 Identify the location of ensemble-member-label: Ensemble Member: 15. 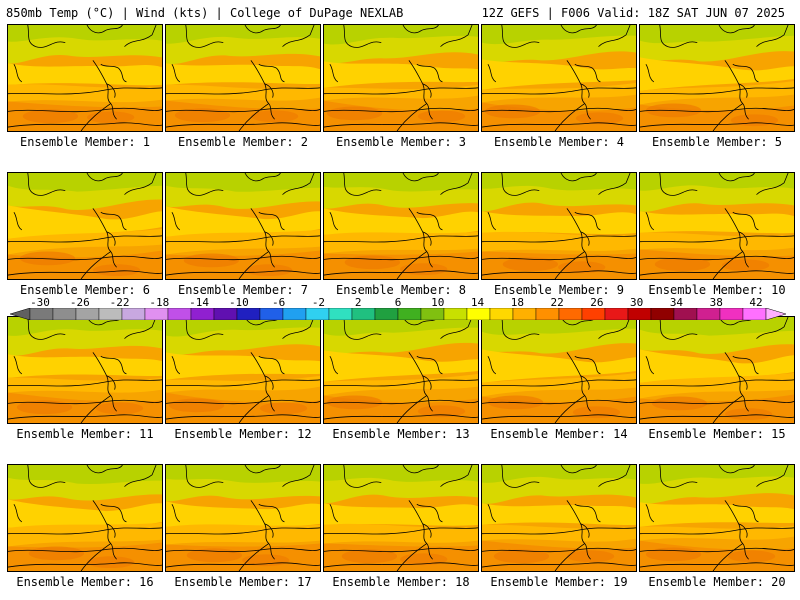
(717, 434).